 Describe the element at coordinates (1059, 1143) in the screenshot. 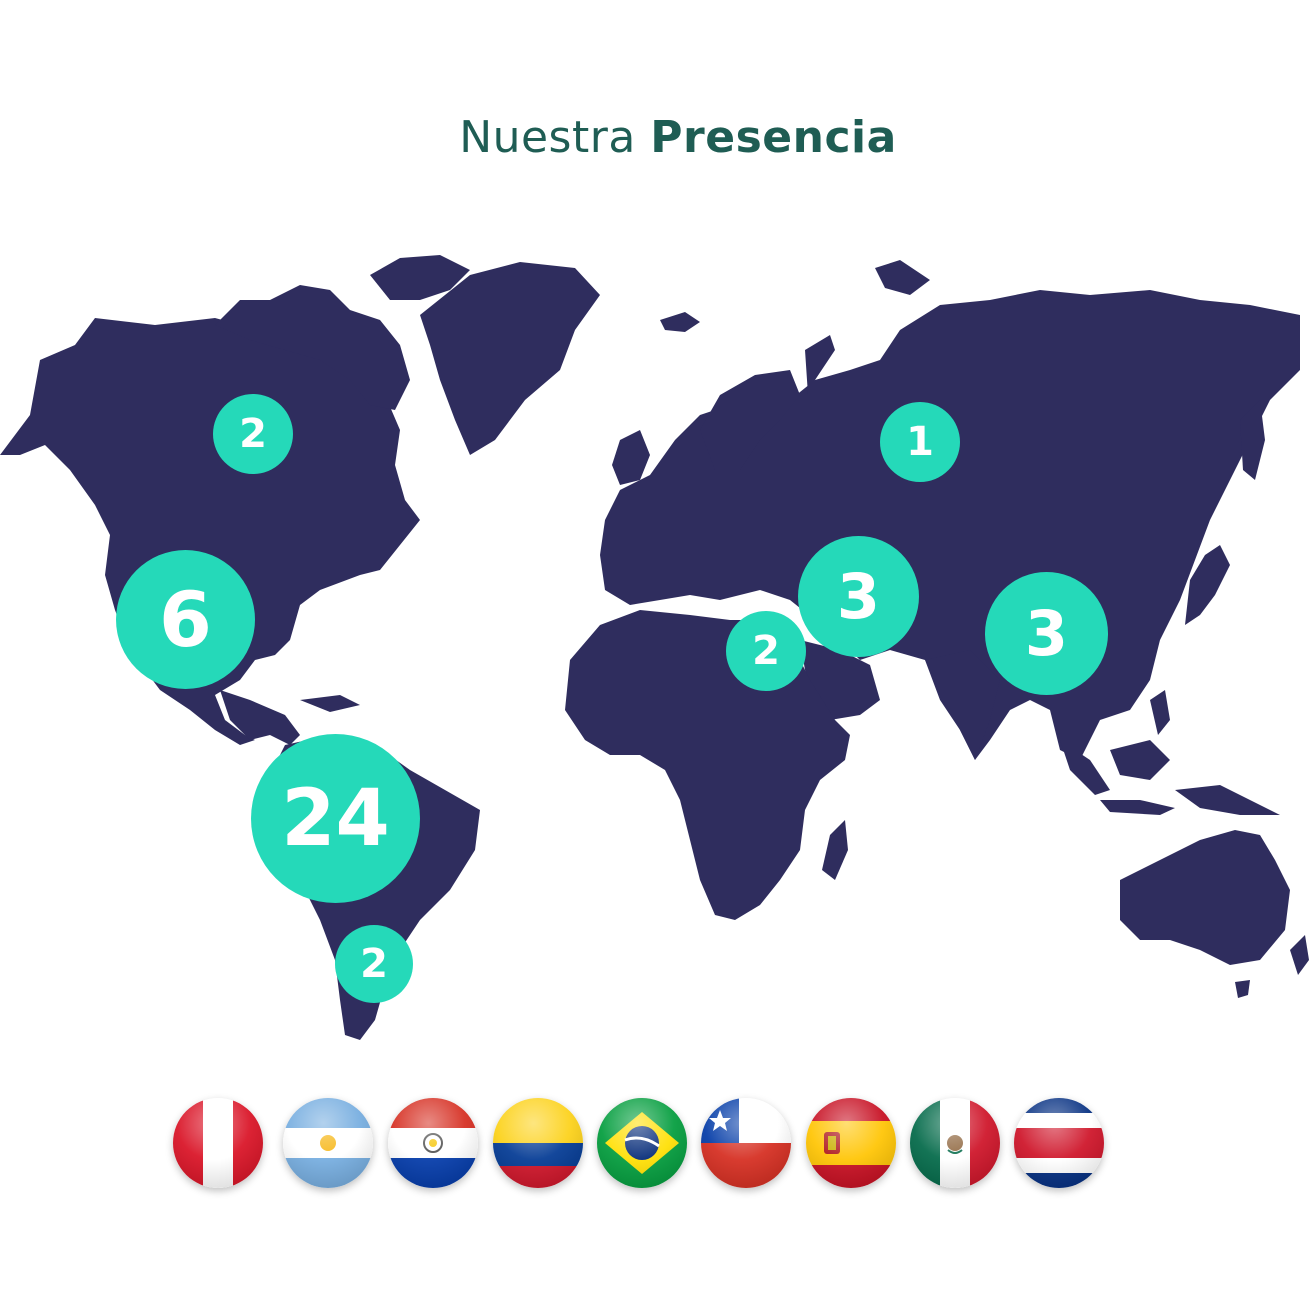

I see `flag-costa-rica-icon` at that location.